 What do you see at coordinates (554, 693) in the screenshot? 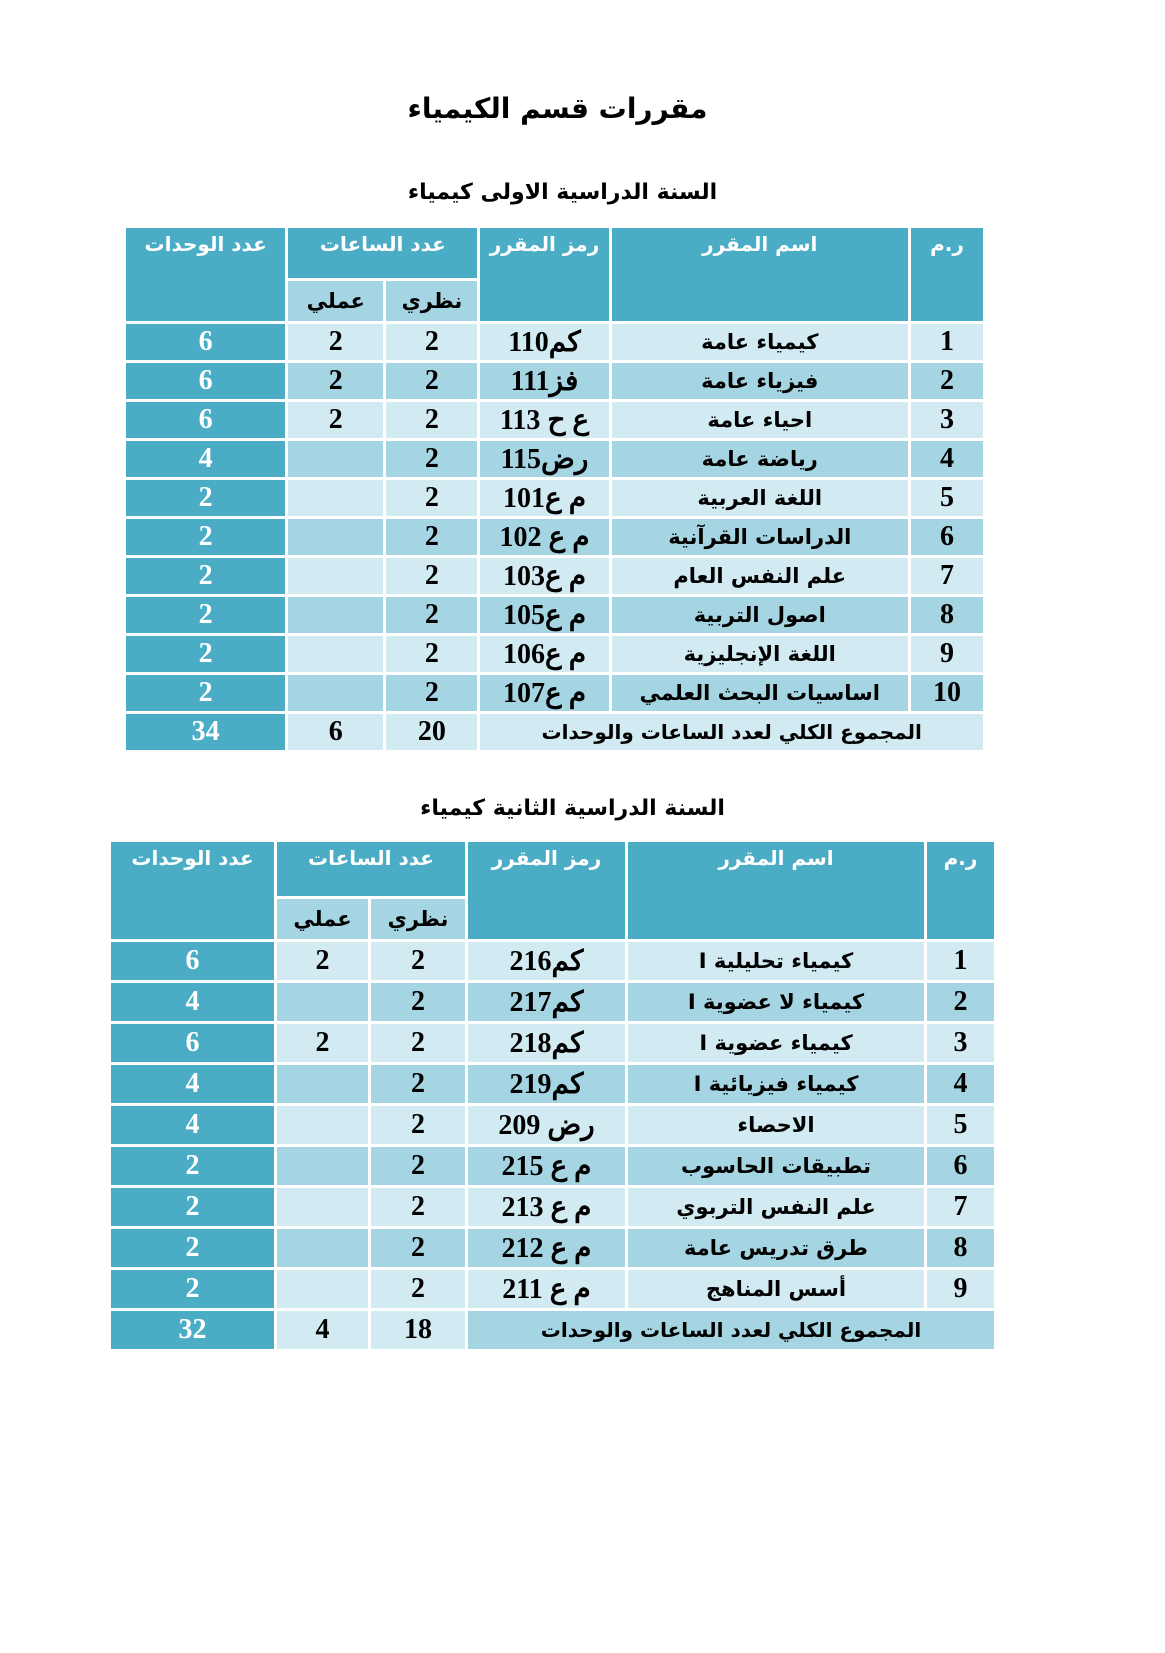
I see `table-row: 10 اساسيات البحث العلمي م ع107 2 2` at bounding box center [554, 693].